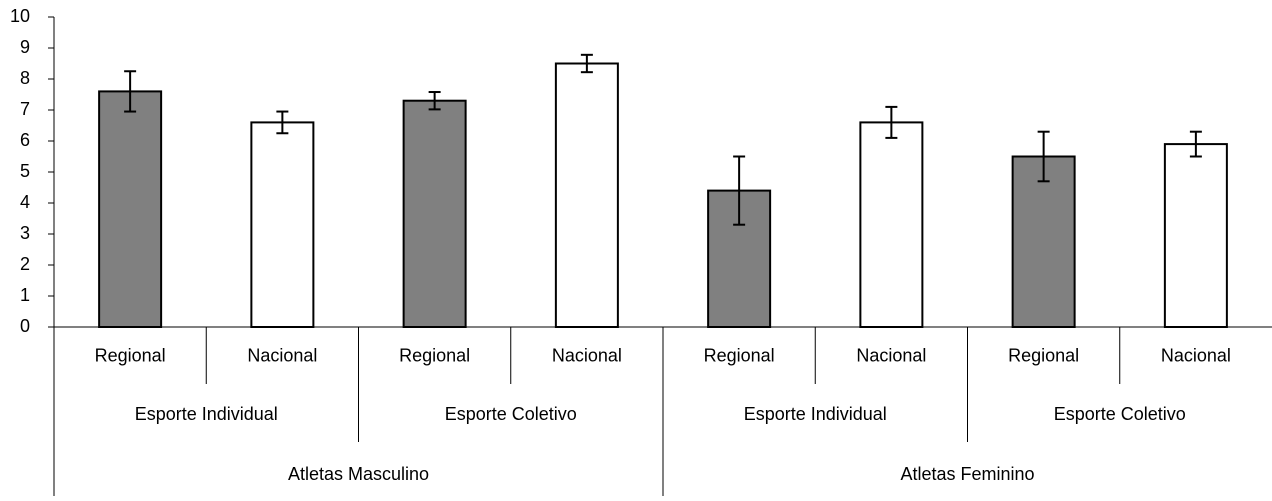 This screenshot has width=1272, height=501. Describe the element at coordinates (25, 109) in the screenshot. I see `y-tick-label: 7` at that location.